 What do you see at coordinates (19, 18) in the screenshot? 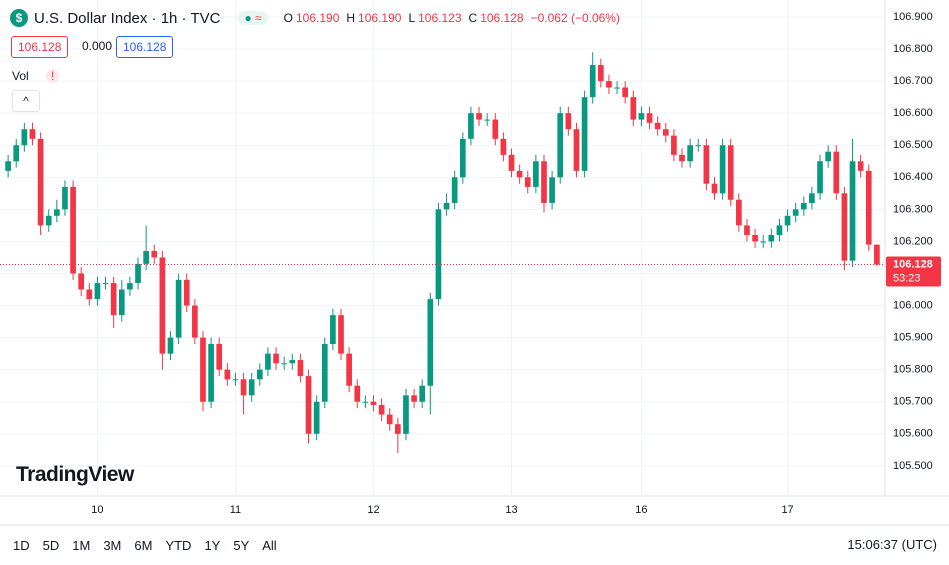
I see `symbol-logo: $` at bounding box center [19, 18].